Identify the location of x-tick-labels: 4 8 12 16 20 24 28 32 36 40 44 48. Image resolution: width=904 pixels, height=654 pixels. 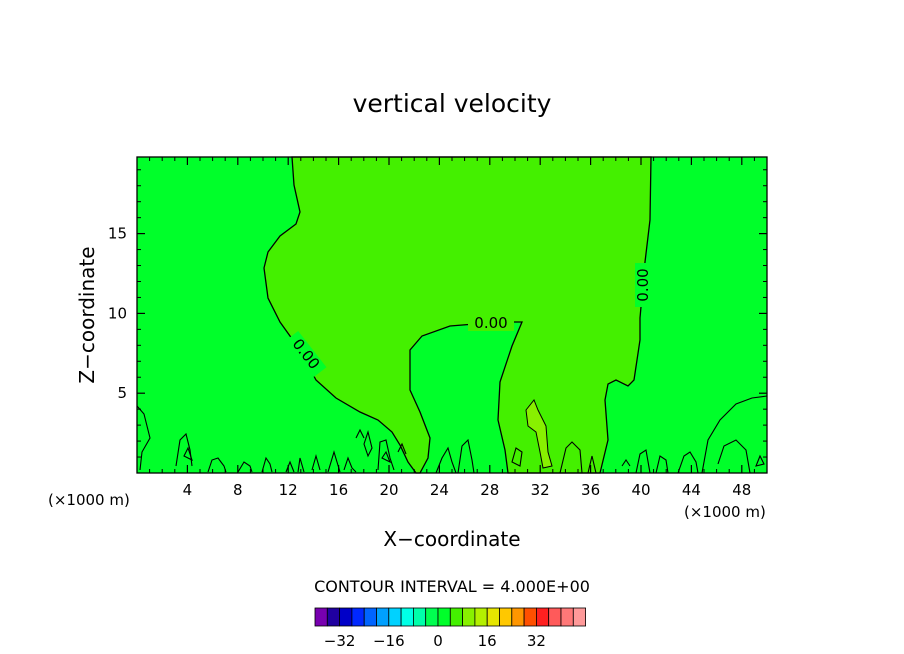
(467, 490).